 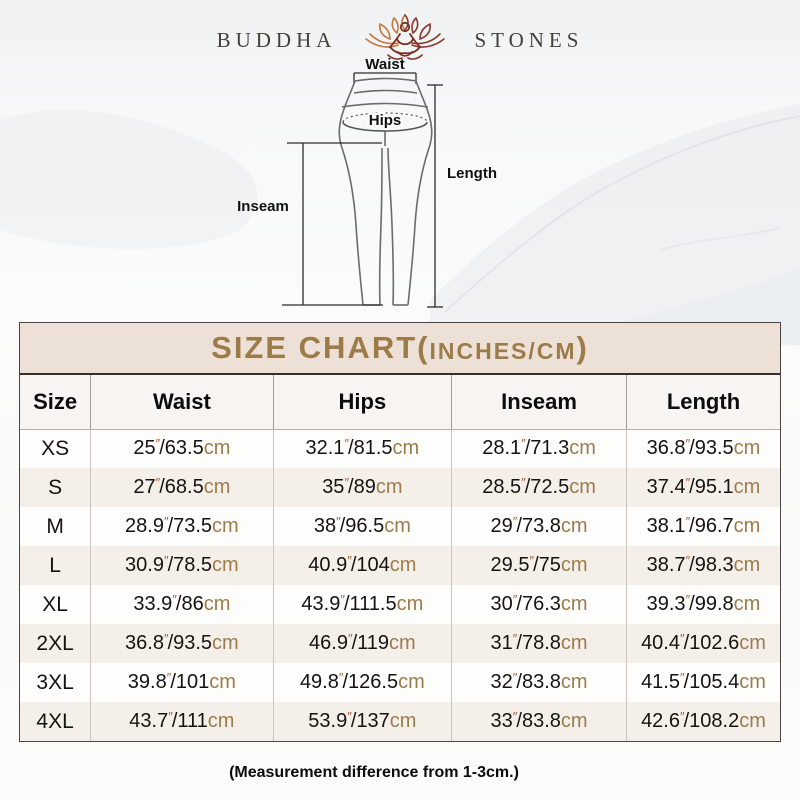 What do you see at coordinates (703, 525) in the screenshot?
I see `measurement-cell-length: 38.1″/96.7cm` at bounding box center [703, 525].